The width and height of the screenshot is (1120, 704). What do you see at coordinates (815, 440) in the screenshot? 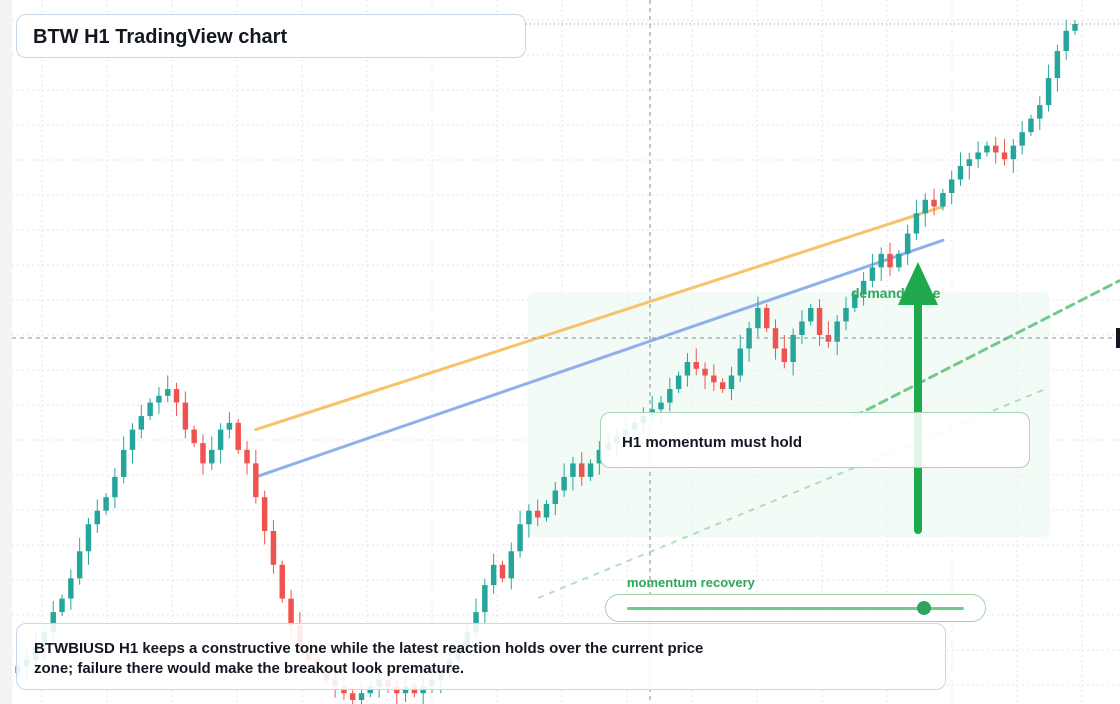
I see `momentum-callout: H1 momentum must hold` at bounding box center [815, 440].